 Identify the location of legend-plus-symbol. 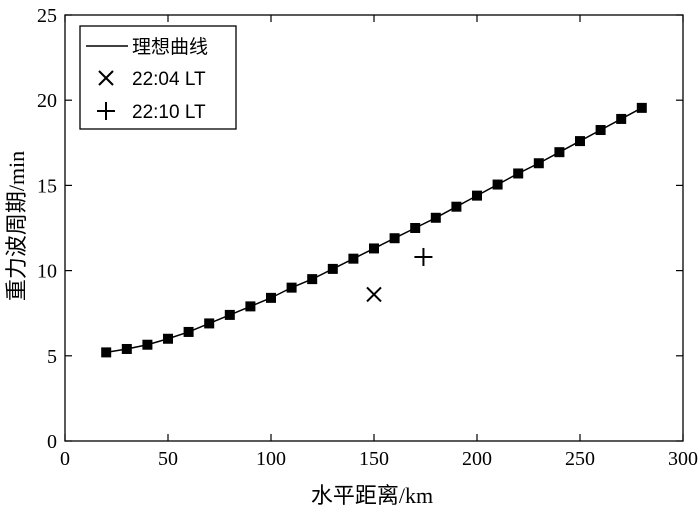
(106, 111).